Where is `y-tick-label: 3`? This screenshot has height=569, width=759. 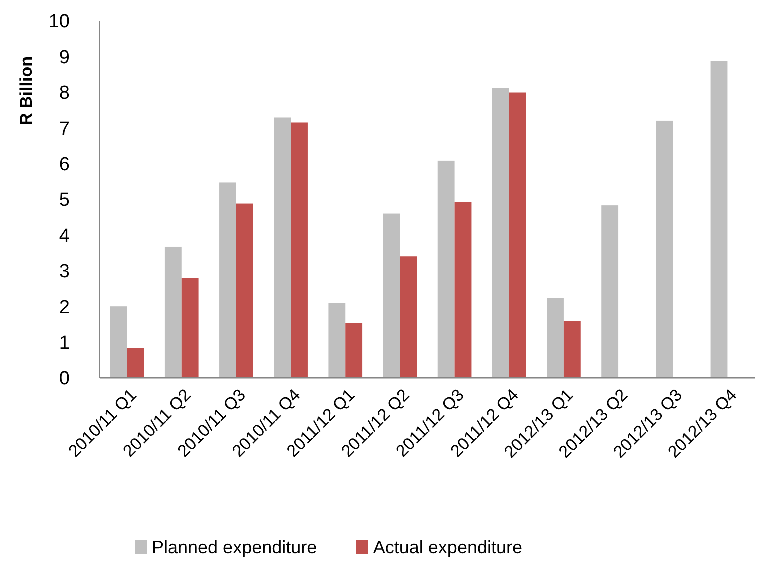
y-tick-label: 3 is located at coordinates (64, 272).